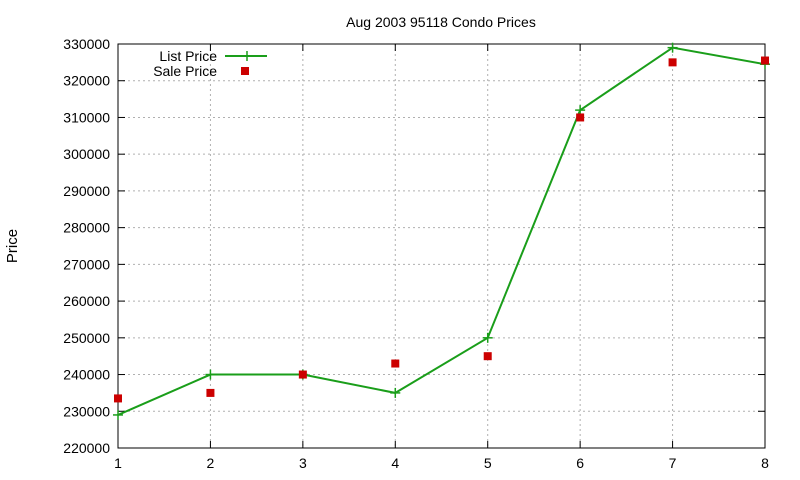 Image resolution: width=800 pixels, height=480 pixels. I want to click on y-axis-label: Price, so click(12, 246).